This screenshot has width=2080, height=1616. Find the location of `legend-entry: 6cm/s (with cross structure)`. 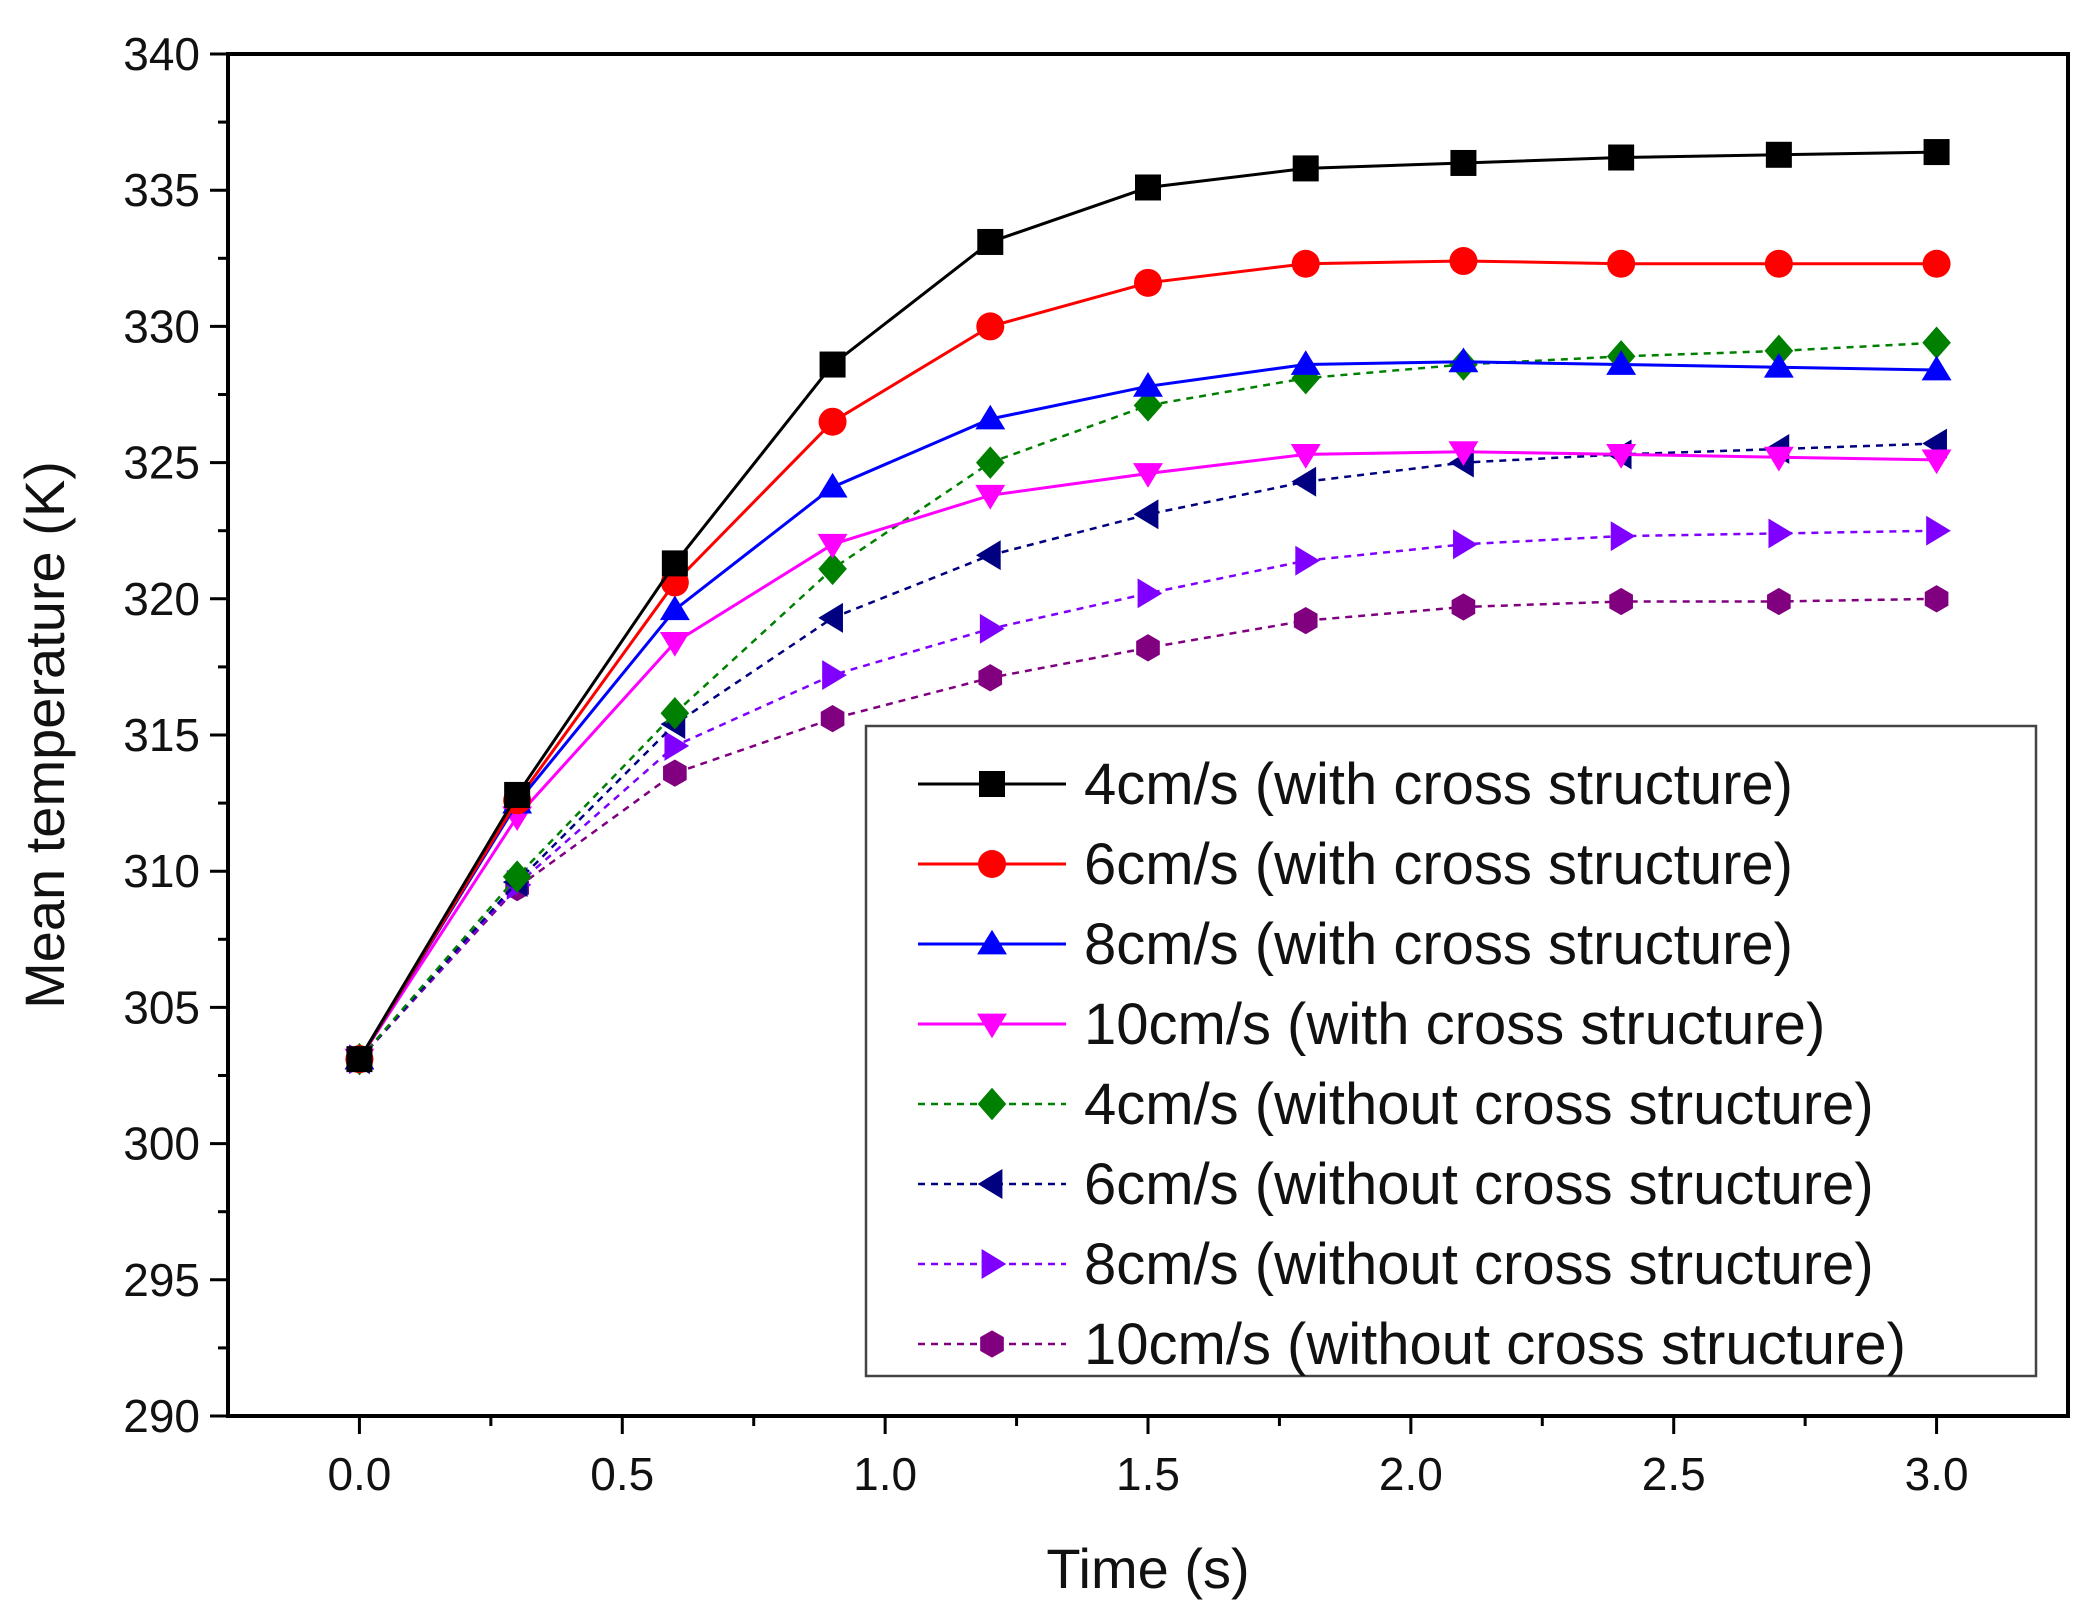

legend-entry: 6cm/s (with cross structure) is located at coordinates (1355, 864).